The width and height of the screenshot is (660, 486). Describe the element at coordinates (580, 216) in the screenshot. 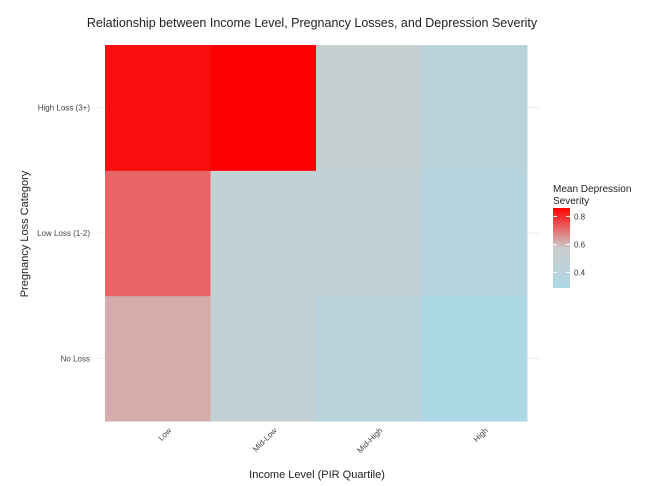

I see `legend-tick-label: 0.8` at that location.